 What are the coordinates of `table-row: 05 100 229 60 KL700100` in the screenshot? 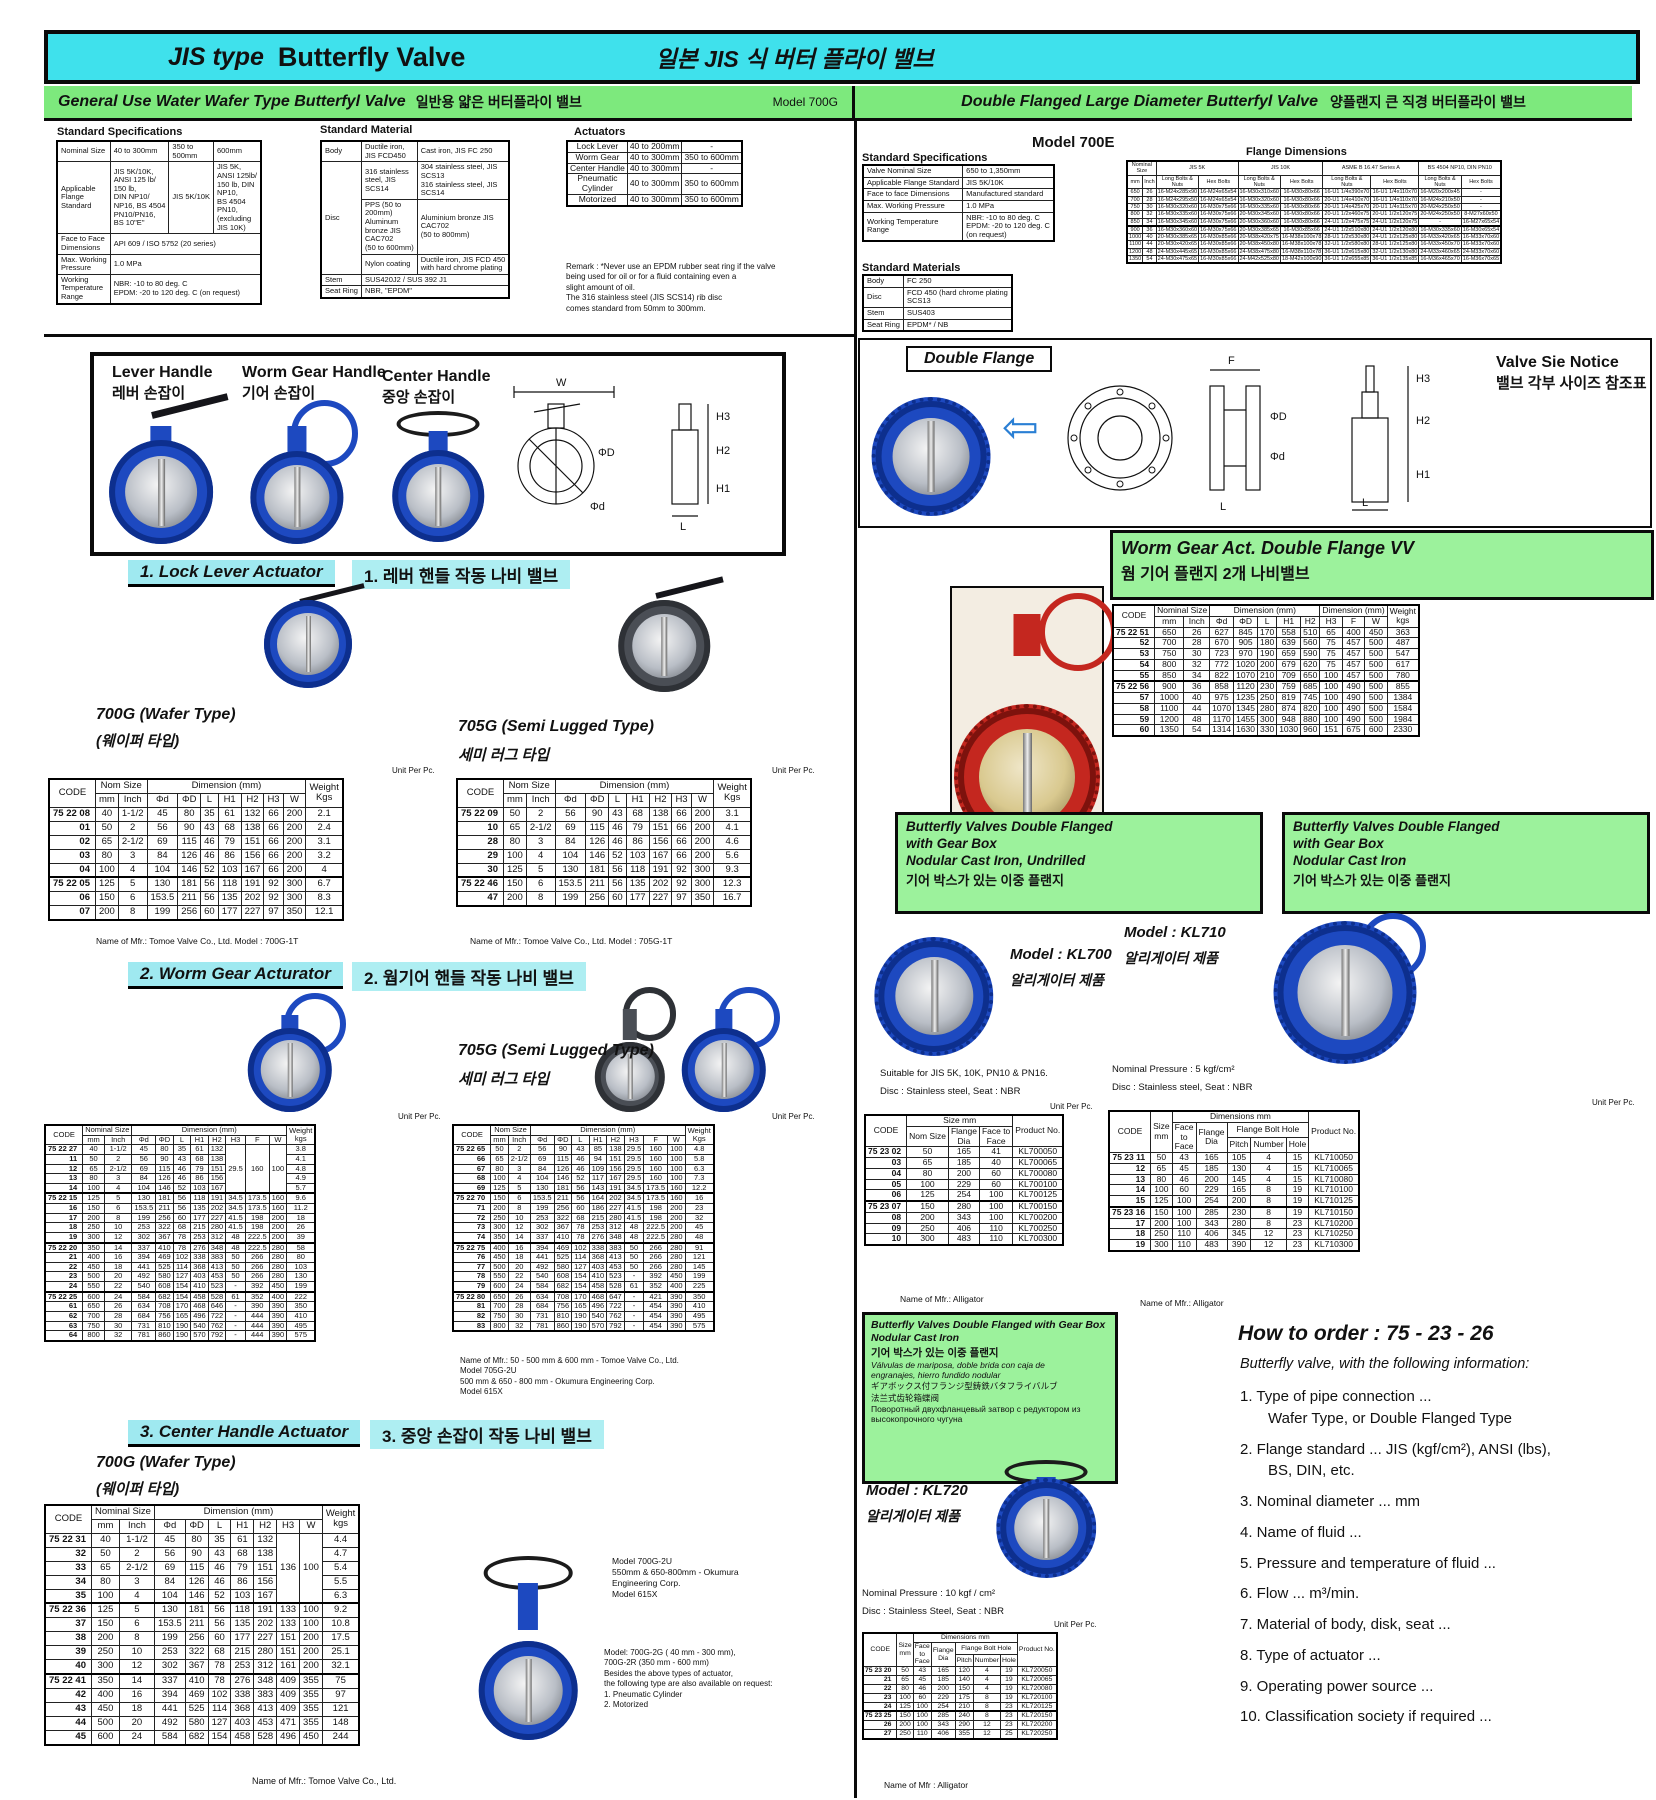 It's located at (964, 1184).